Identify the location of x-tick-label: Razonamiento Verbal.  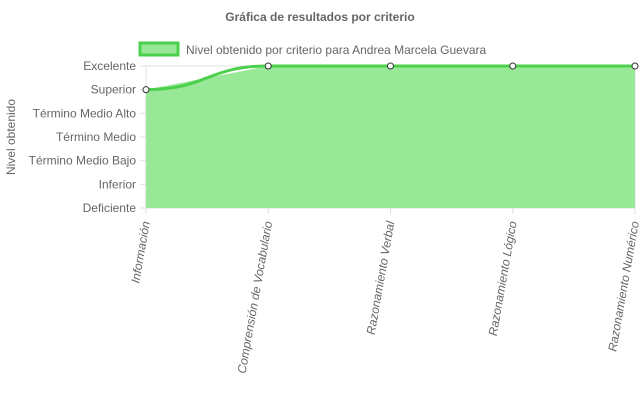
(381, 278).